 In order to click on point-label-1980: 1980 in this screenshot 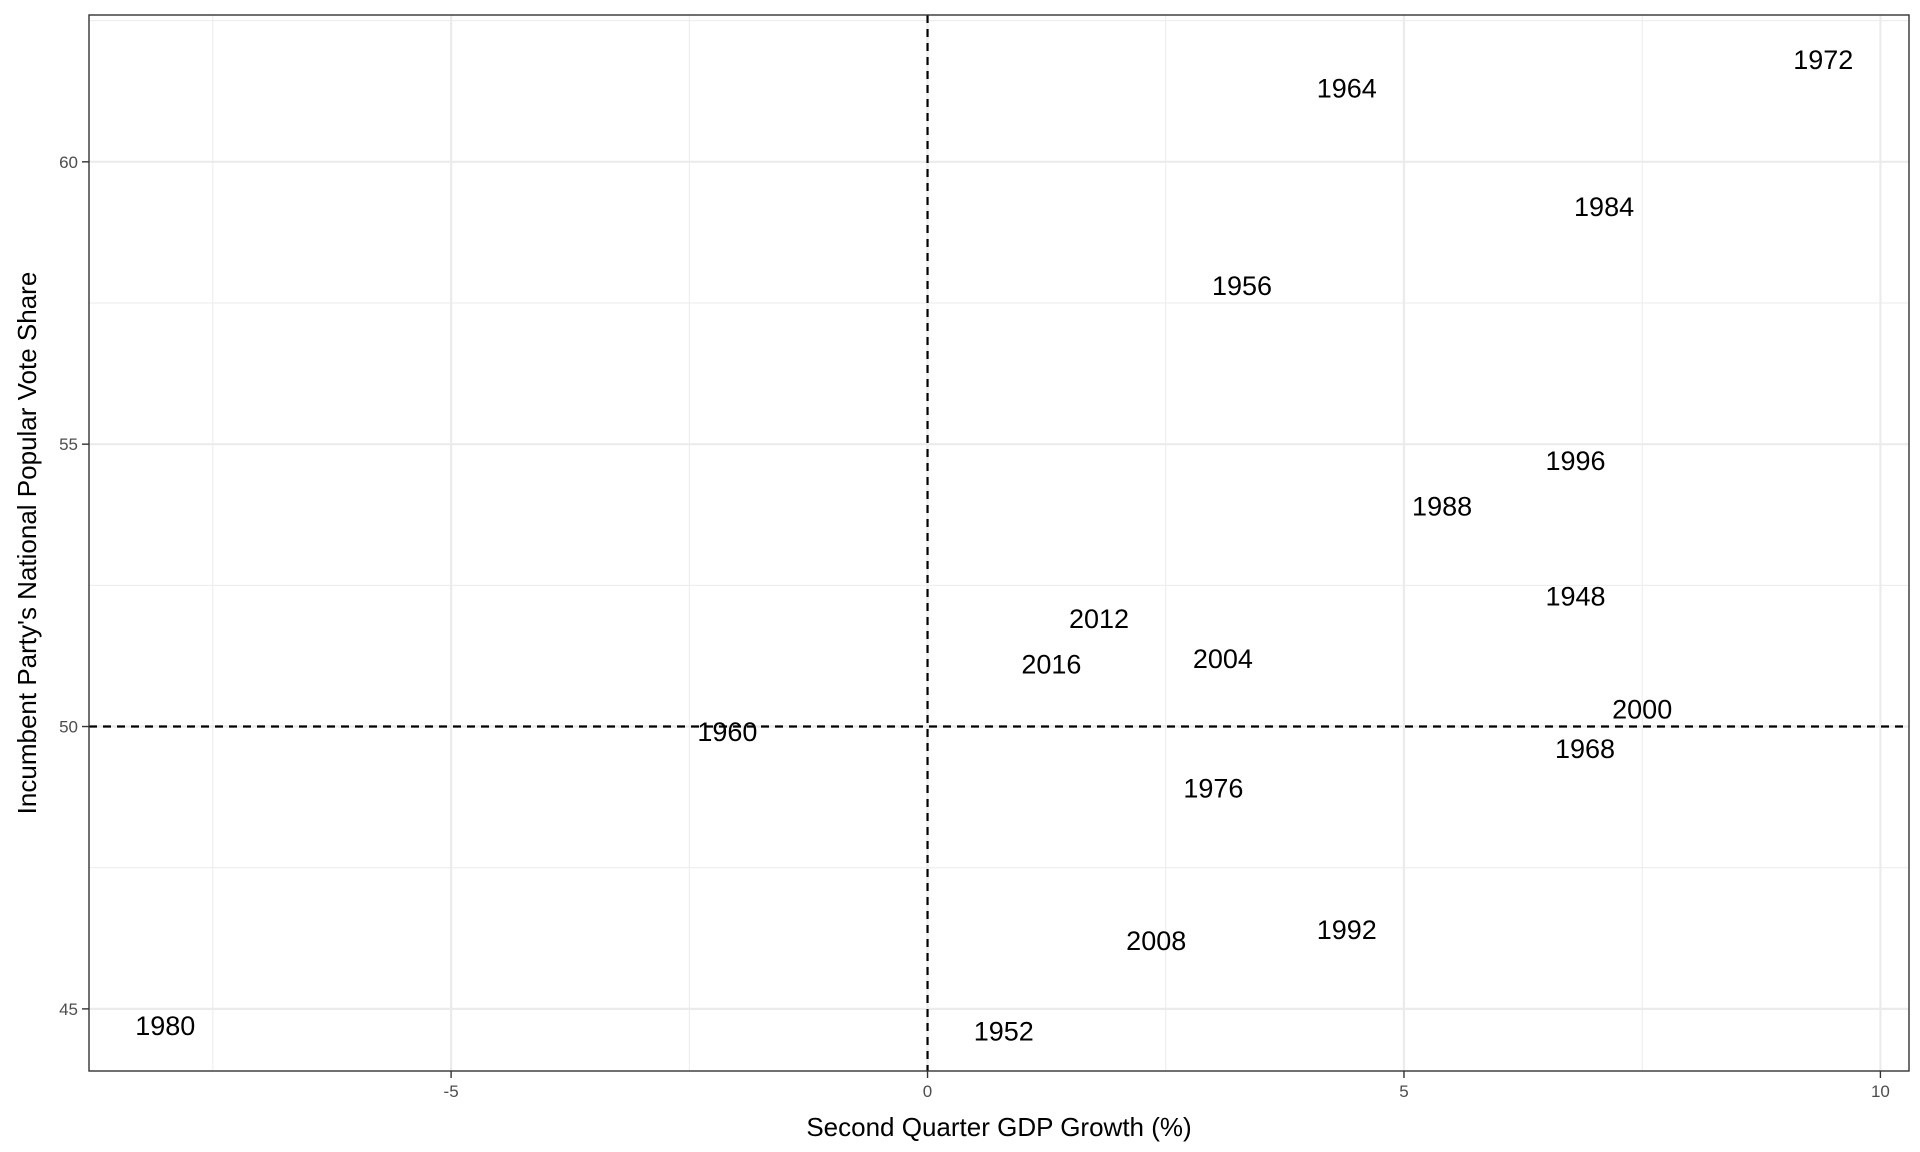, I will do `click(165, 1026)`.